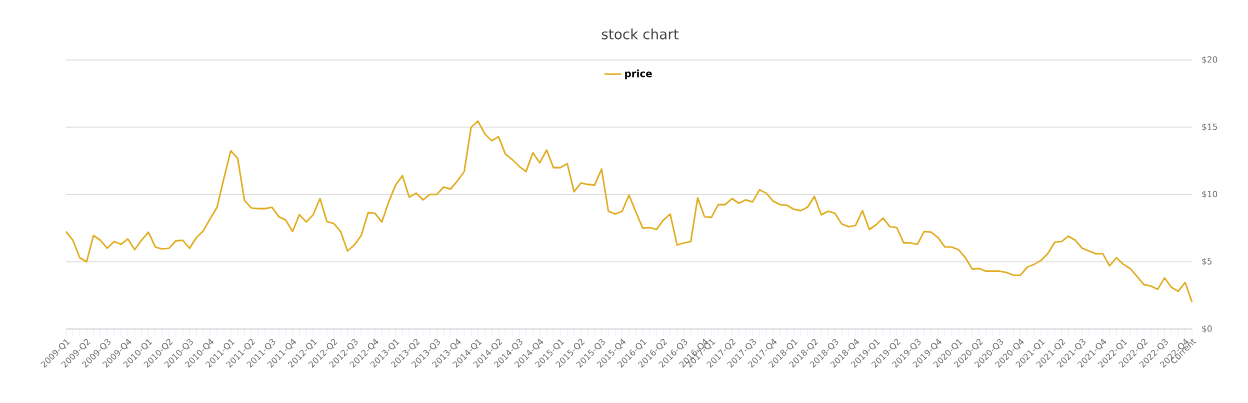 The image size is (1248, 403). What do you see at coordinates (1210, 194) in the screenshot?
I see `y-tick-label: $10` at bounding box center [1210, 194].